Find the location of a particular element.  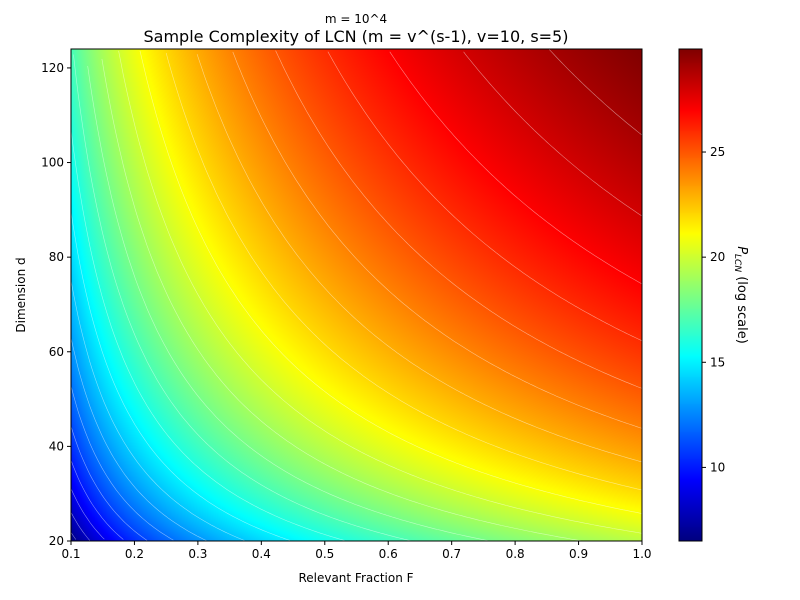

y-tick-label: 60 is located at coordinates (56, 352).